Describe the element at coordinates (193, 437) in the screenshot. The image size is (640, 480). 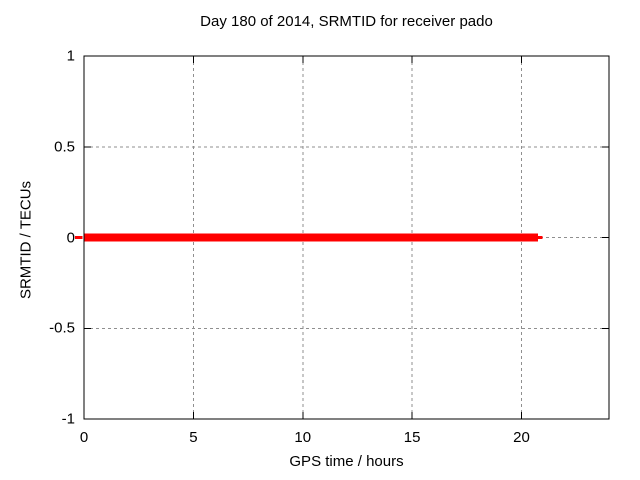
I see `x-tick-label: 5` at that location.